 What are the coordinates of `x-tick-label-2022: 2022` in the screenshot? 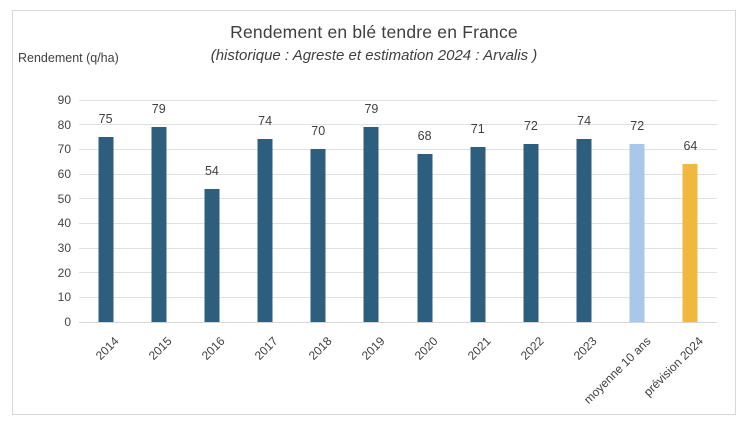 It's located at (532, 348).